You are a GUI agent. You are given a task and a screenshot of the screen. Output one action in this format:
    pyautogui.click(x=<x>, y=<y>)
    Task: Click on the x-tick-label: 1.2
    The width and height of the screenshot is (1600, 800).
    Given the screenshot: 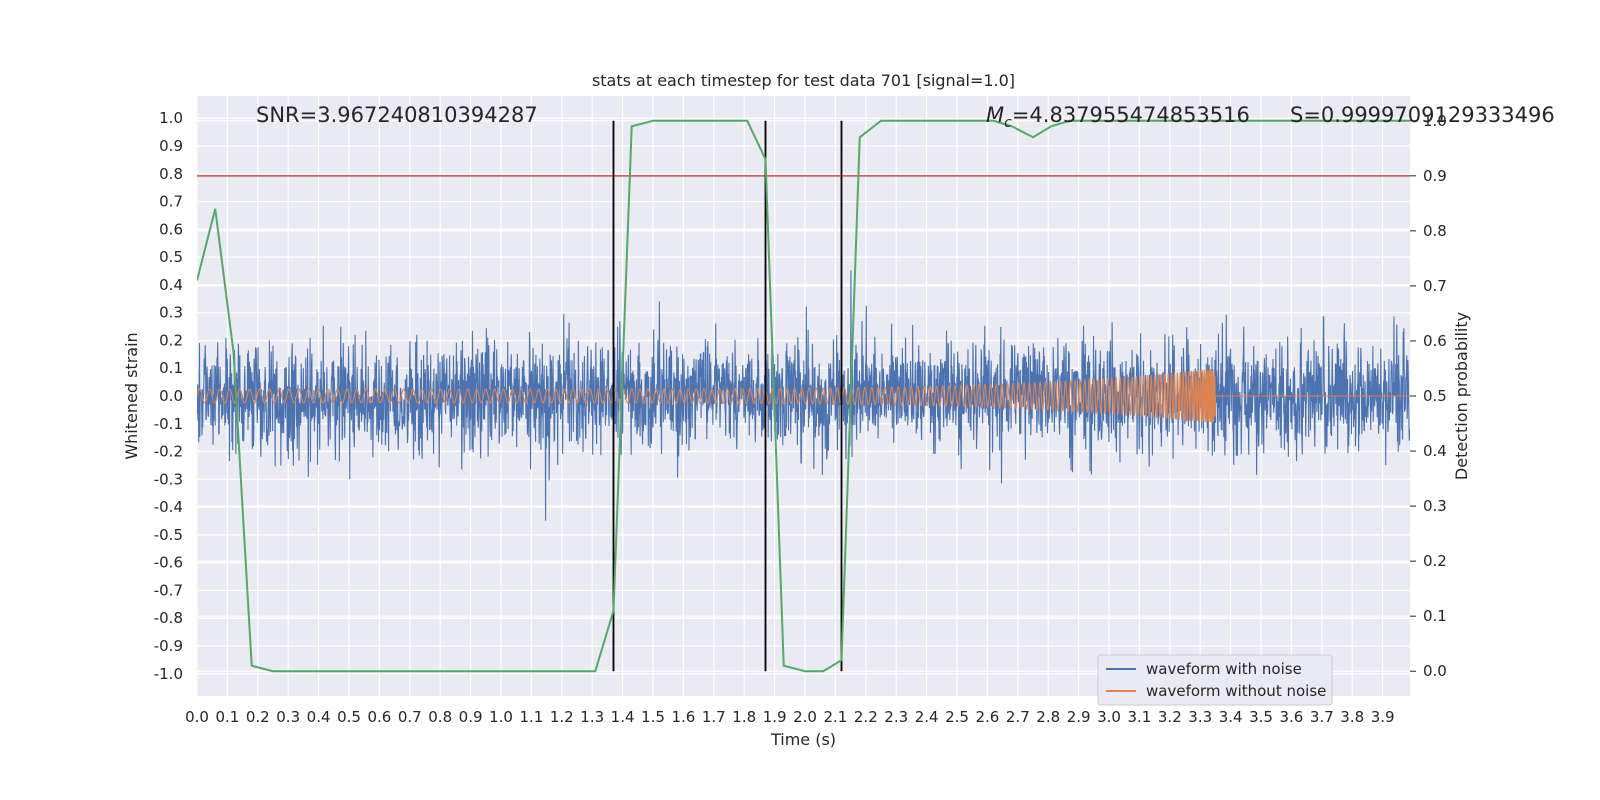 What is the action you would take?
    pyautogui.click(x=562, y=717)
    